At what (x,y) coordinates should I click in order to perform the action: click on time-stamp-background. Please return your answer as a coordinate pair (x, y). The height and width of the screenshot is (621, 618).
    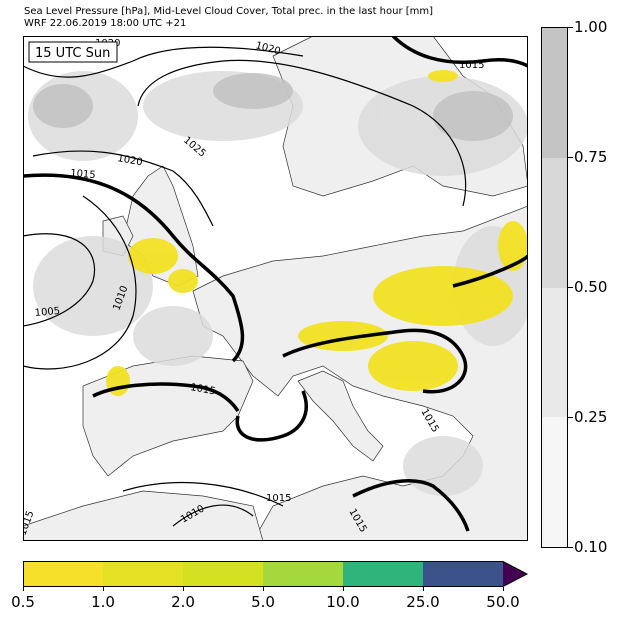
    Looking at the image, I should click on (73, 52).